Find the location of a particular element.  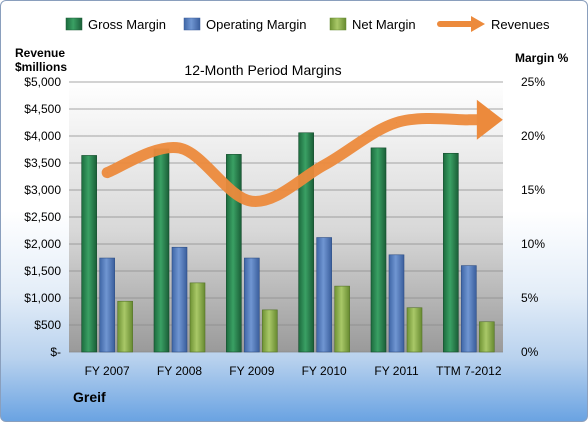

legend-swatch-net-margin is located at coordinates (338, 24).